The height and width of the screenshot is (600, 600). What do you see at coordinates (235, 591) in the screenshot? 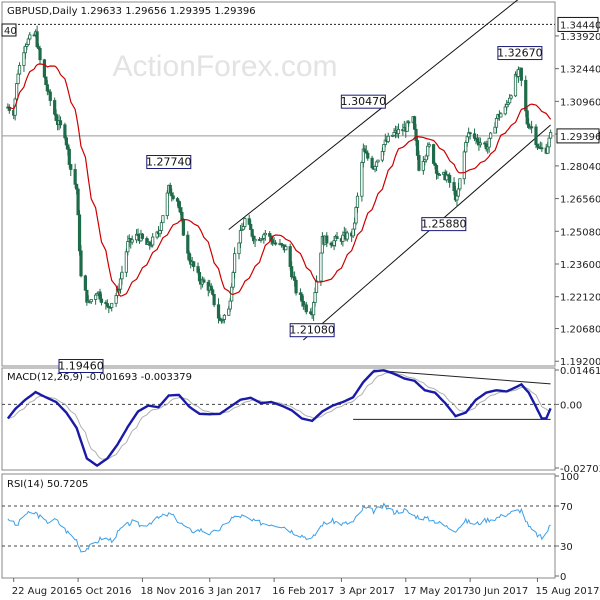
I see `x-tick-label: 3 Jan 2017` at bounding box center [235, 591].